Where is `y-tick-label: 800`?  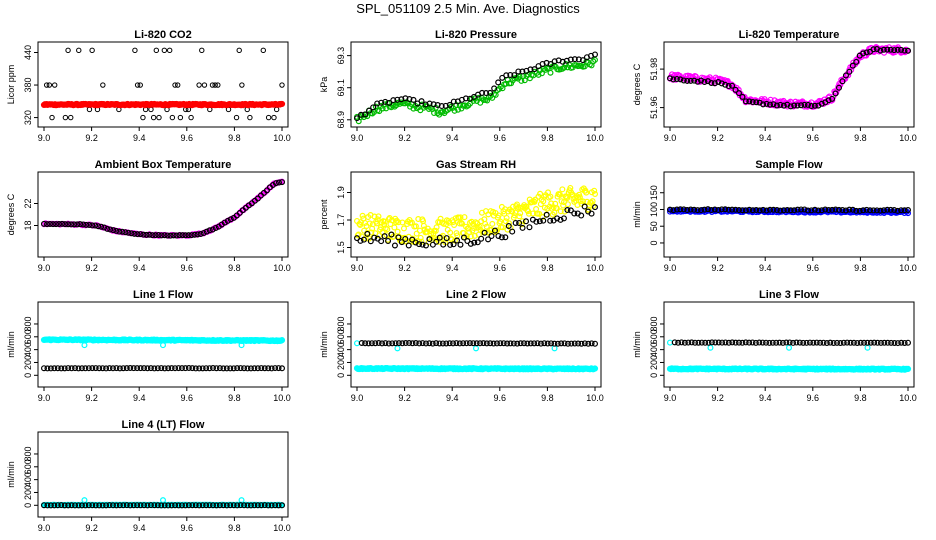
y-tick-label: 800 is located at coordinates (654, 323).